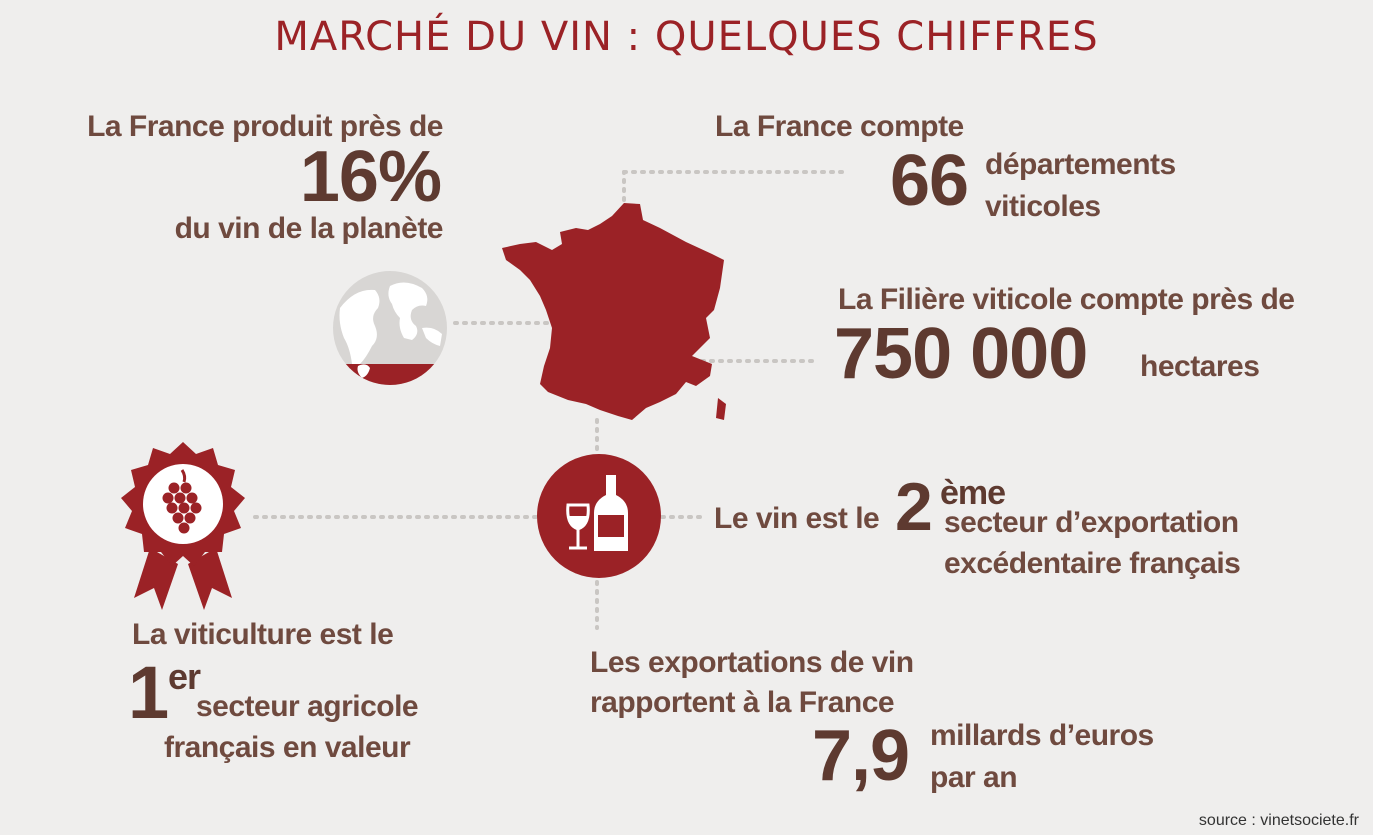  Describe the element at coordinates (390, 328) in the screenshot. I see `globe-icon` at that location.